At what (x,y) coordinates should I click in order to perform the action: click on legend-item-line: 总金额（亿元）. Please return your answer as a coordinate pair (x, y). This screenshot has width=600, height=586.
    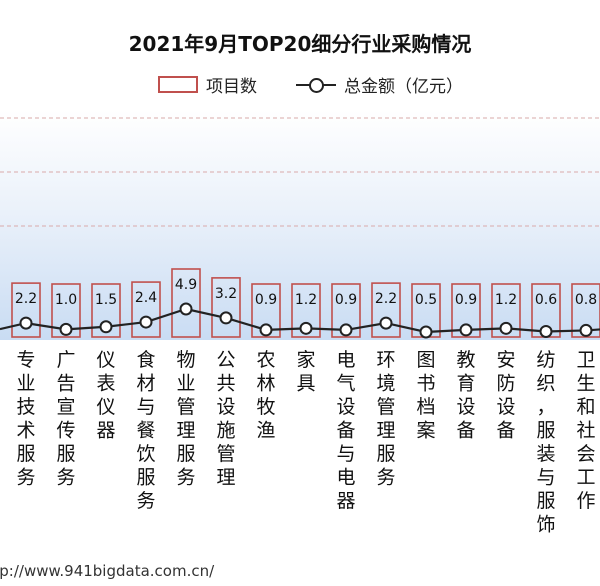
    Looking at the image, I should click on (379, 84).